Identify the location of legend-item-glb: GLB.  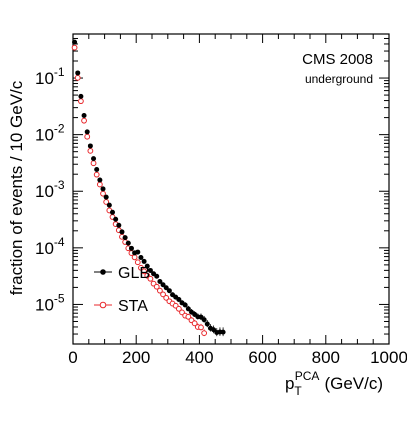
(122, 273).